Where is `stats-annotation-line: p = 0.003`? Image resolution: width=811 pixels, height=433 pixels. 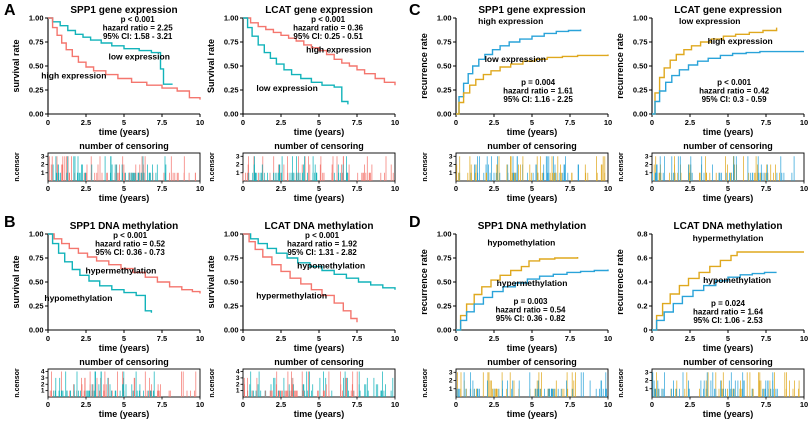 stats-annotation-line: p = 0.003 is located at coordinates (530, 301).